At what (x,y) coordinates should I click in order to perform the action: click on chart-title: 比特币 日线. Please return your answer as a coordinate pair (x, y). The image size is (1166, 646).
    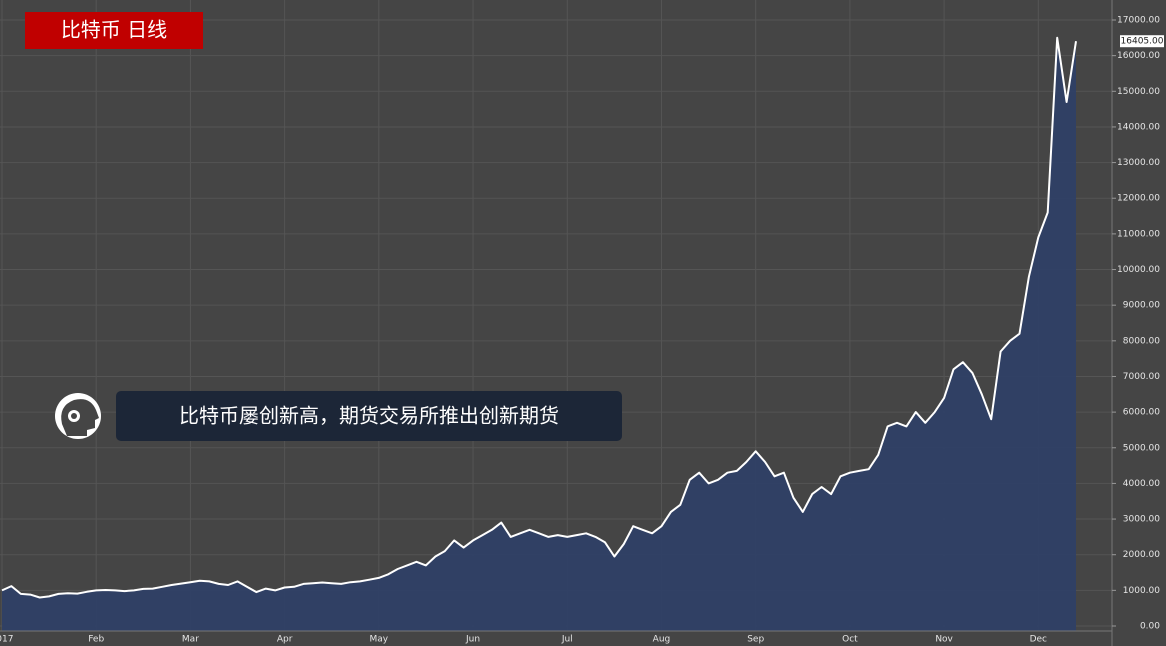
    Looking at the image, I should click on (114, 30).